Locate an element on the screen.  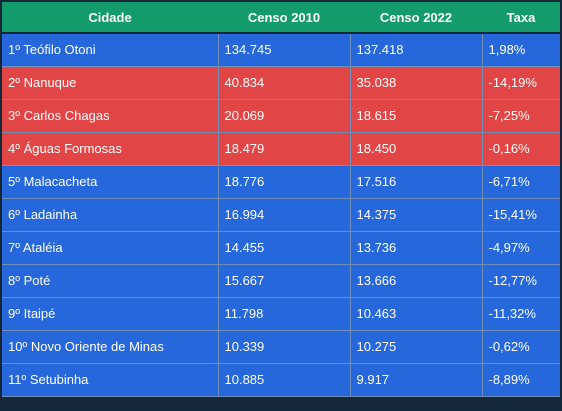
table-header: Cidade Censo 2010 Censo 2022 Taxa is located at coordinates (281, 18).